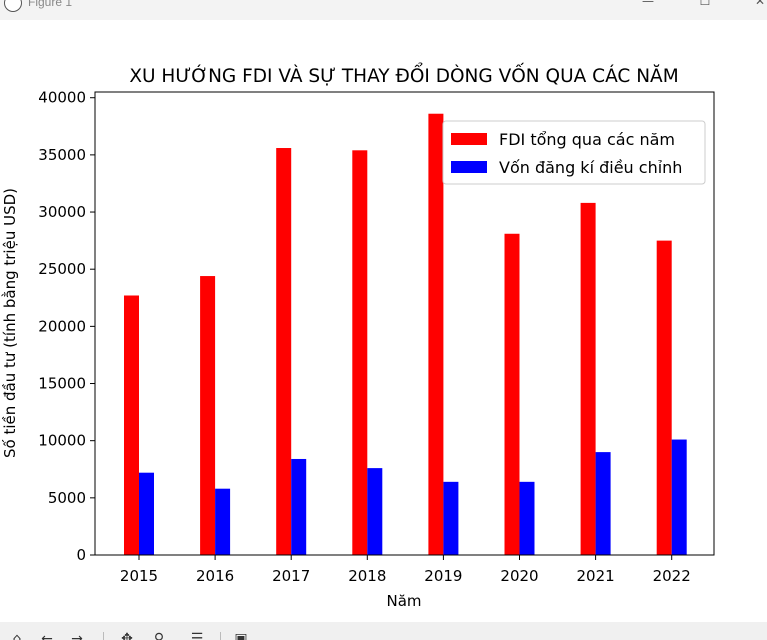 This screenshot has height=640, width=767. Describe the element at coordinates (588, 378) in the screenshot. I see `bar-fdi-2021` at that location.